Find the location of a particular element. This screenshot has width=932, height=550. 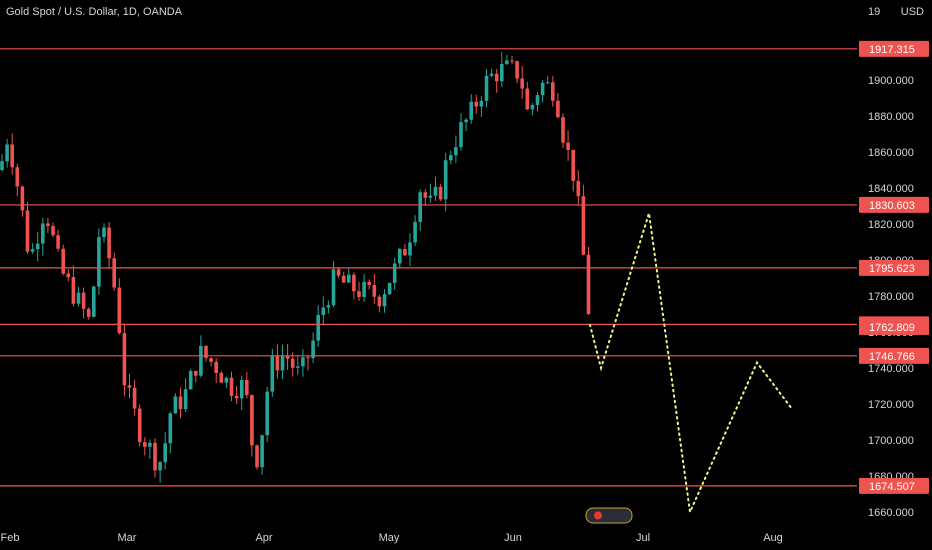

flag-icon is located at coordinates (598, 515).